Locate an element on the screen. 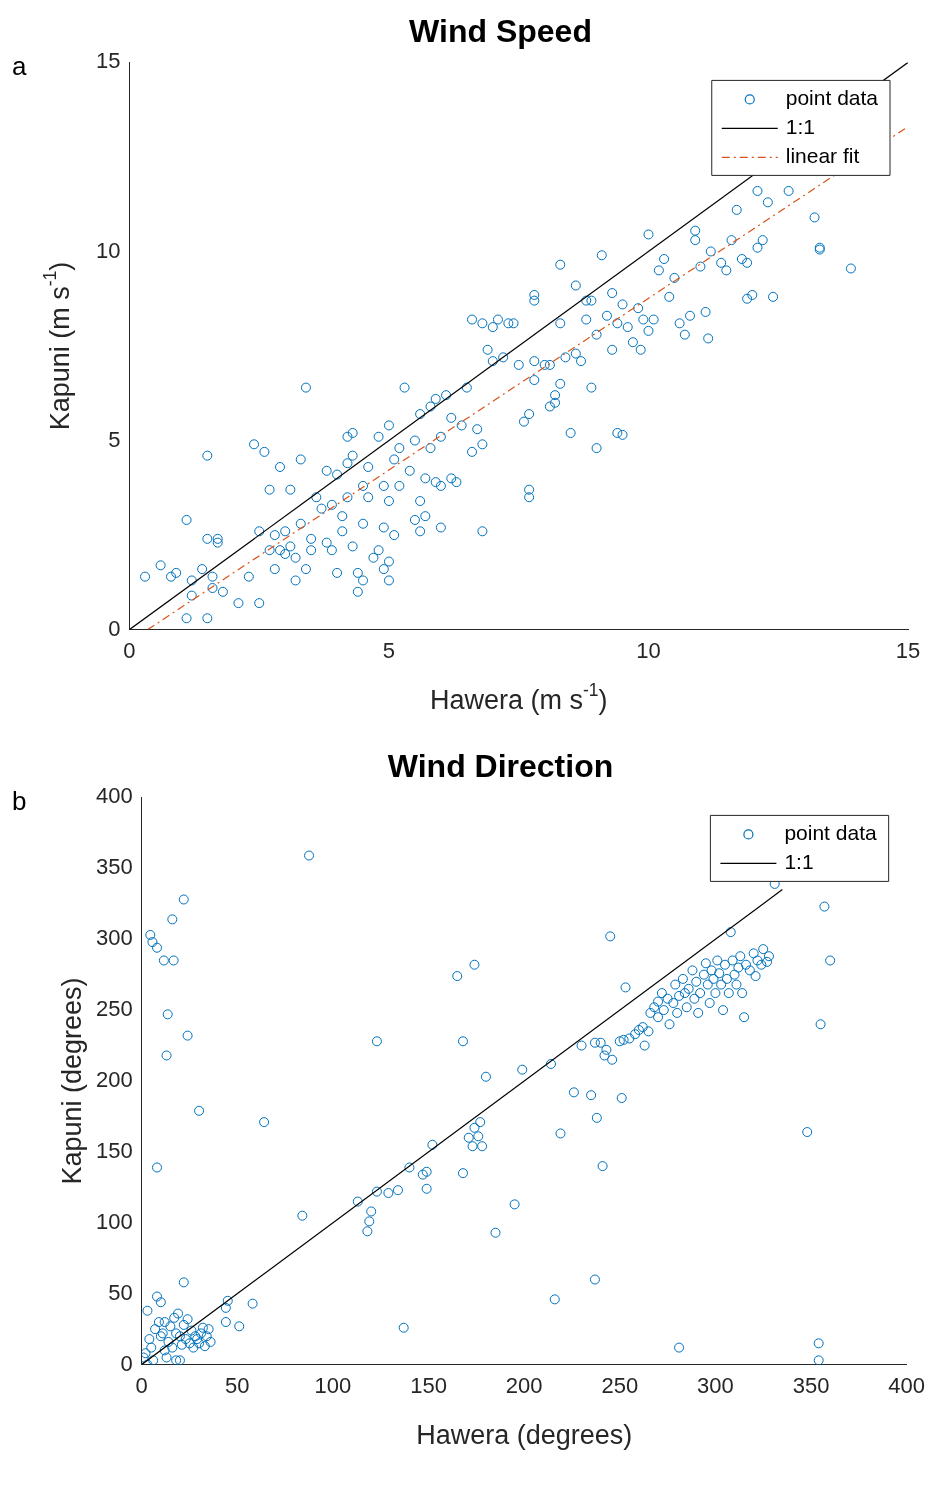  x-tick-label: 50 is located at coordinates (237, 1385).